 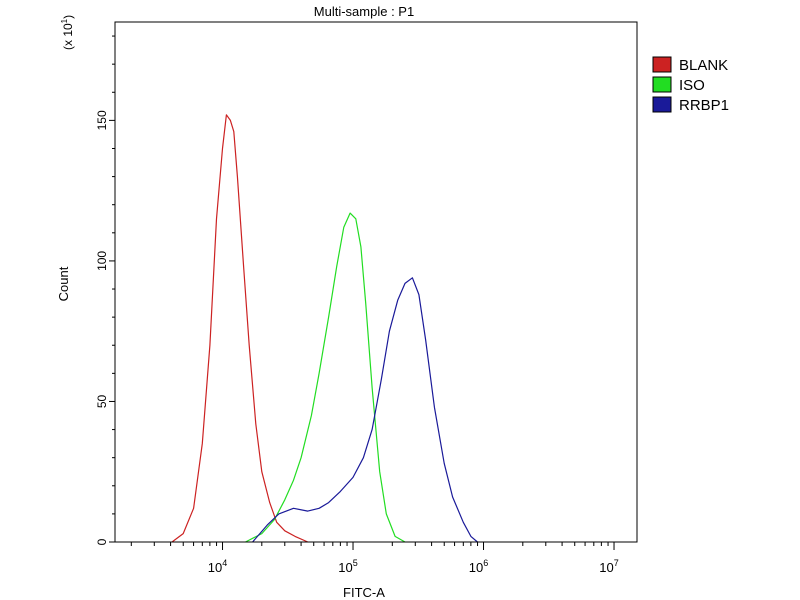 I want to click on y-tick-label: 100, so click(x=102, y=261).